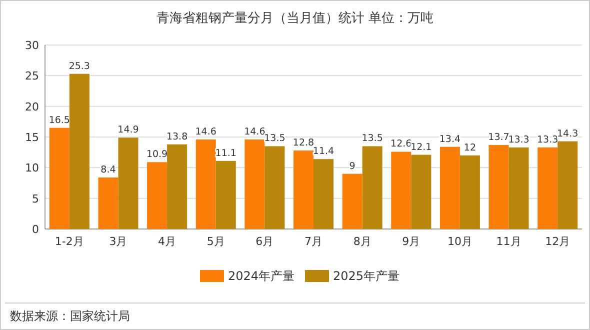 The image size is (590, 330). What do you see at coordinates (362, 241) in the screenshot?
I see `x-tick-label: 8月` at bounding box center [362, 241].